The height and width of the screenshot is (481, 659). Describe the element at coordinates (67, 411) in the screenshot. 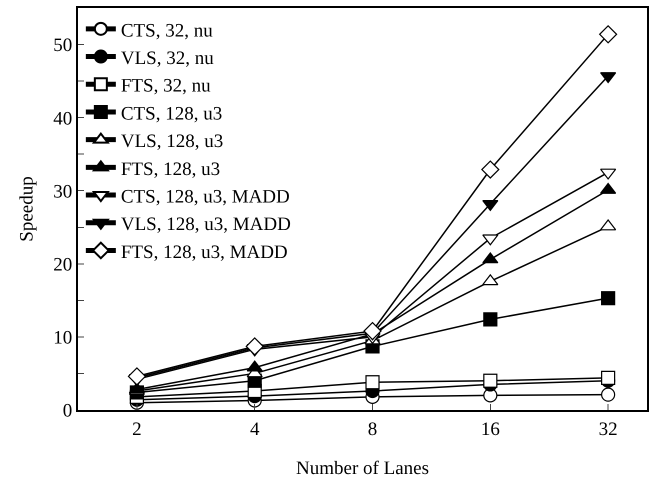

I see `y-tick-label: 0` at that location.